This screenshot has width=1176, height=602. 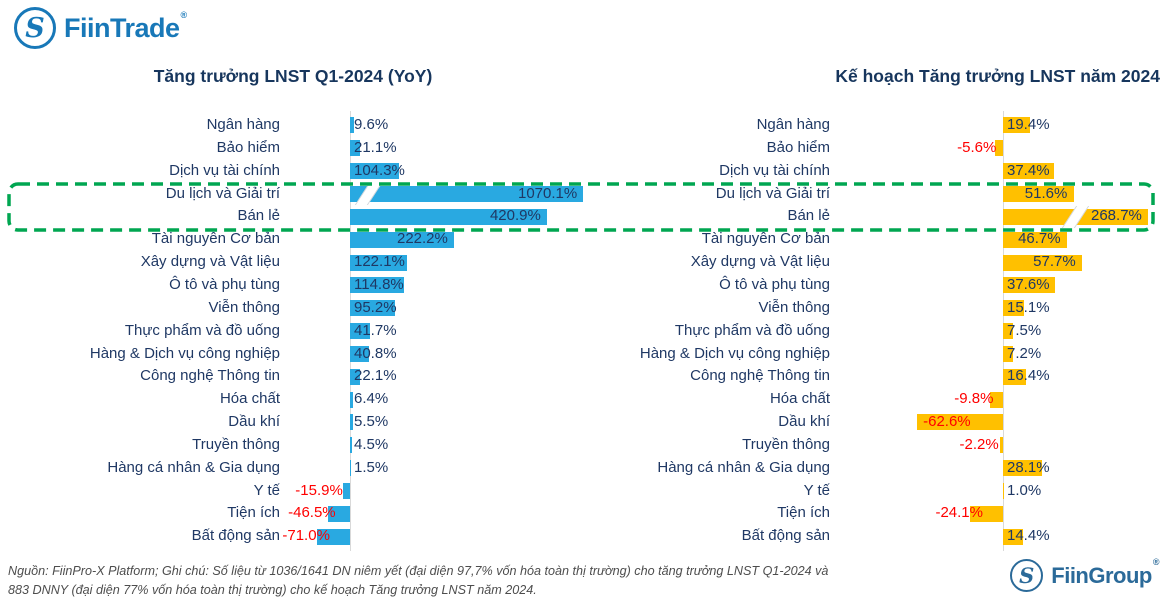 I want to click on category-label: Dịch vụ tài chính, so click(x=224, y=170).